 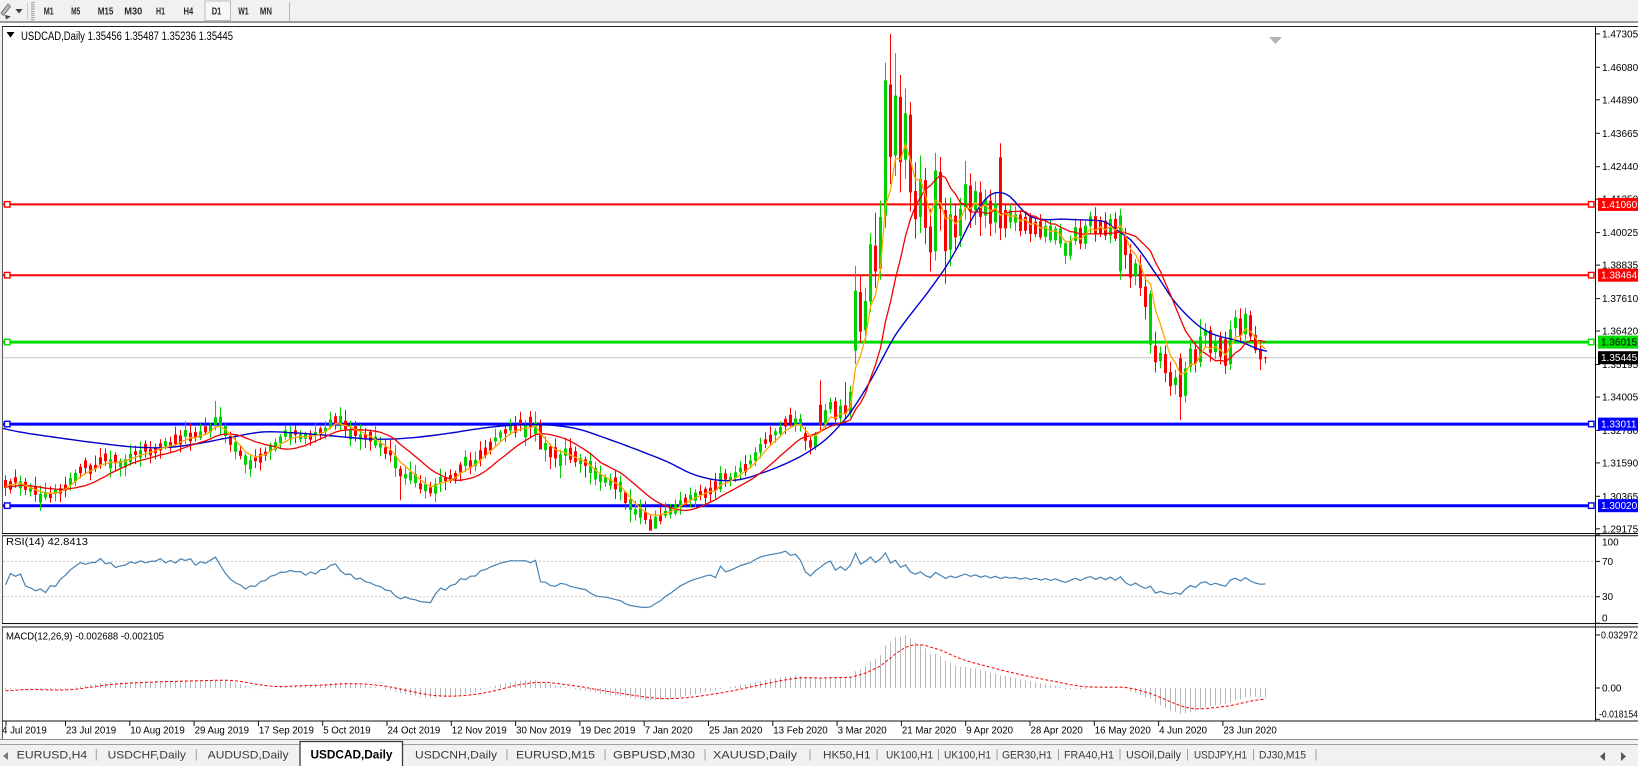 What do you see at coordinates (147, 756) in the screenshot?
I see `svg-text: USDCHF,Daily` at bounding box center [147, 756].